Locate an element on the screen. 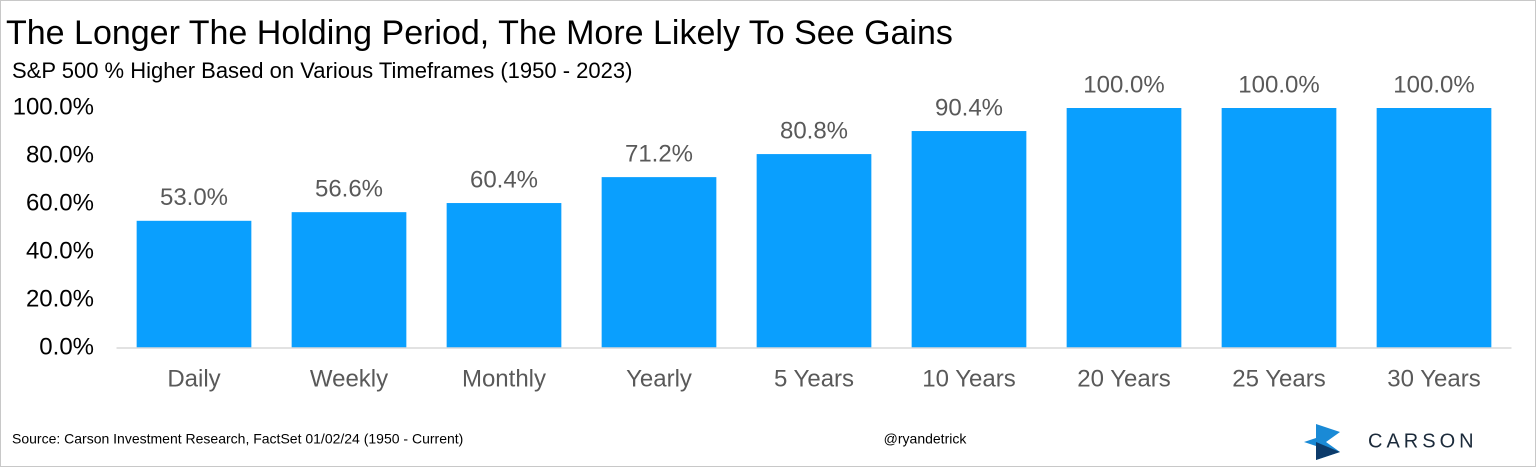 This screenshot has height=467, width=1536. y-tick-label: 0.0% is located at coordinates (66, 346).